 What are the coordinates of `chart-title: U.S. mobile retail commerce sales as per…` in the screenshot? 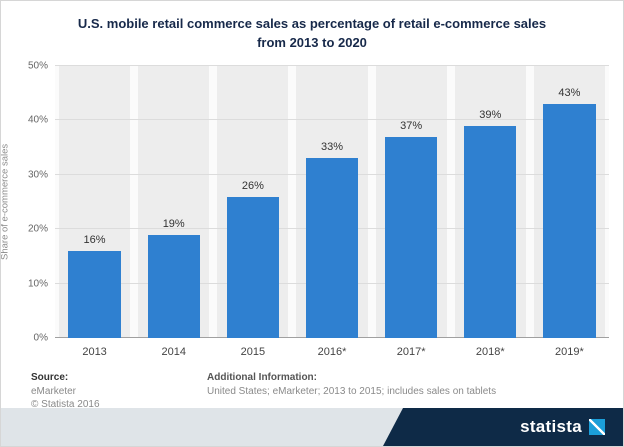 It's located at (312, 28).